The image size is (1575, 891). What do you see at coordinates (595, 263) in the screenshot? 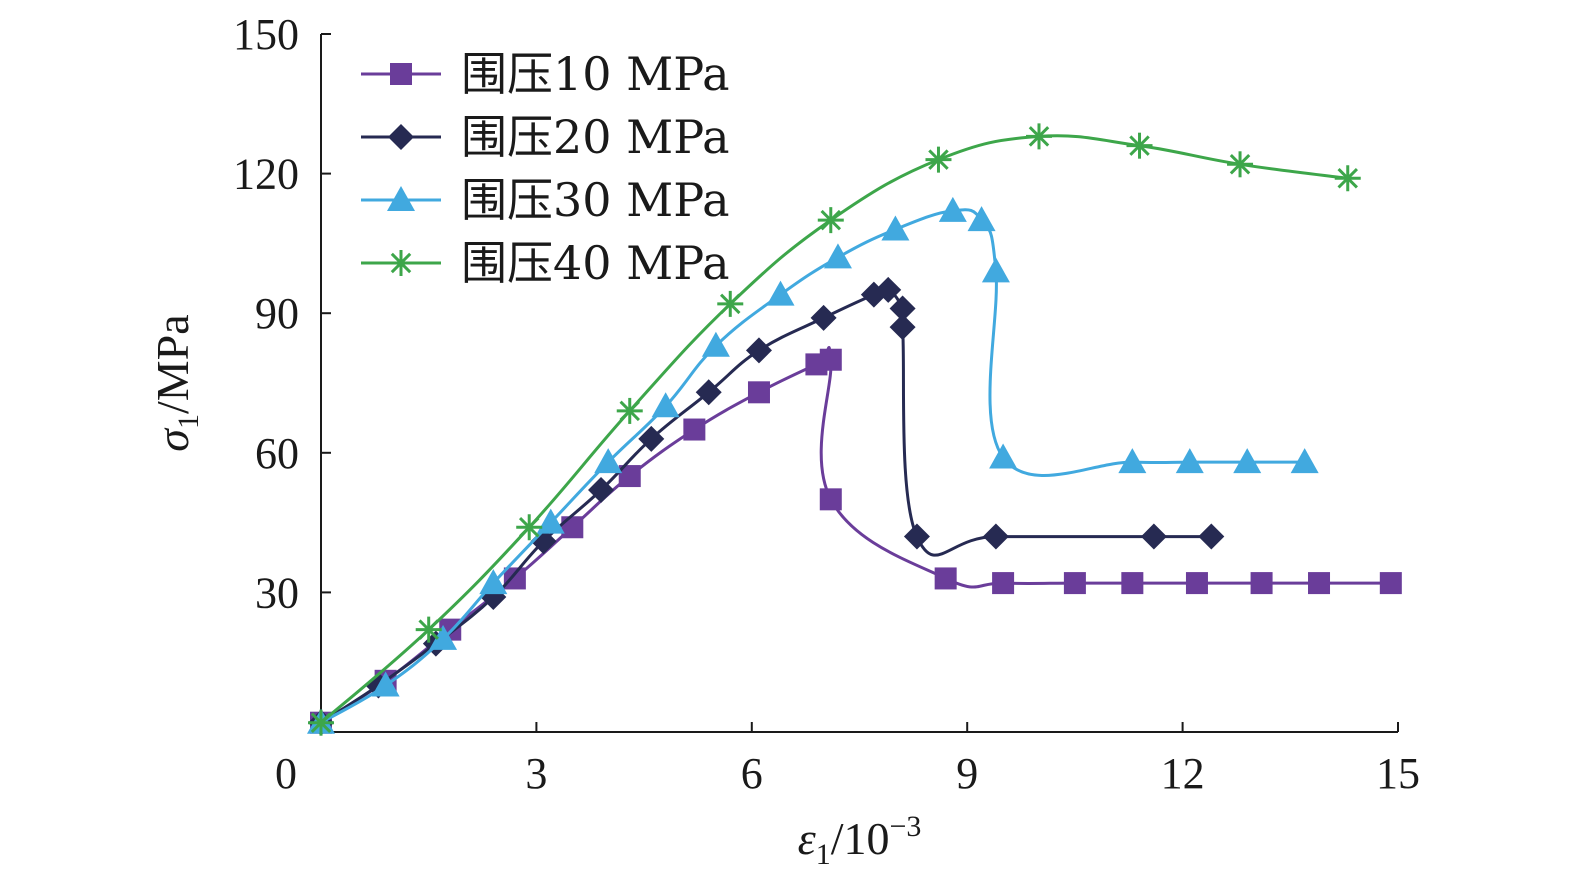
I see `legend-label: 围压40 MPa` at bounding box center [595, 263].